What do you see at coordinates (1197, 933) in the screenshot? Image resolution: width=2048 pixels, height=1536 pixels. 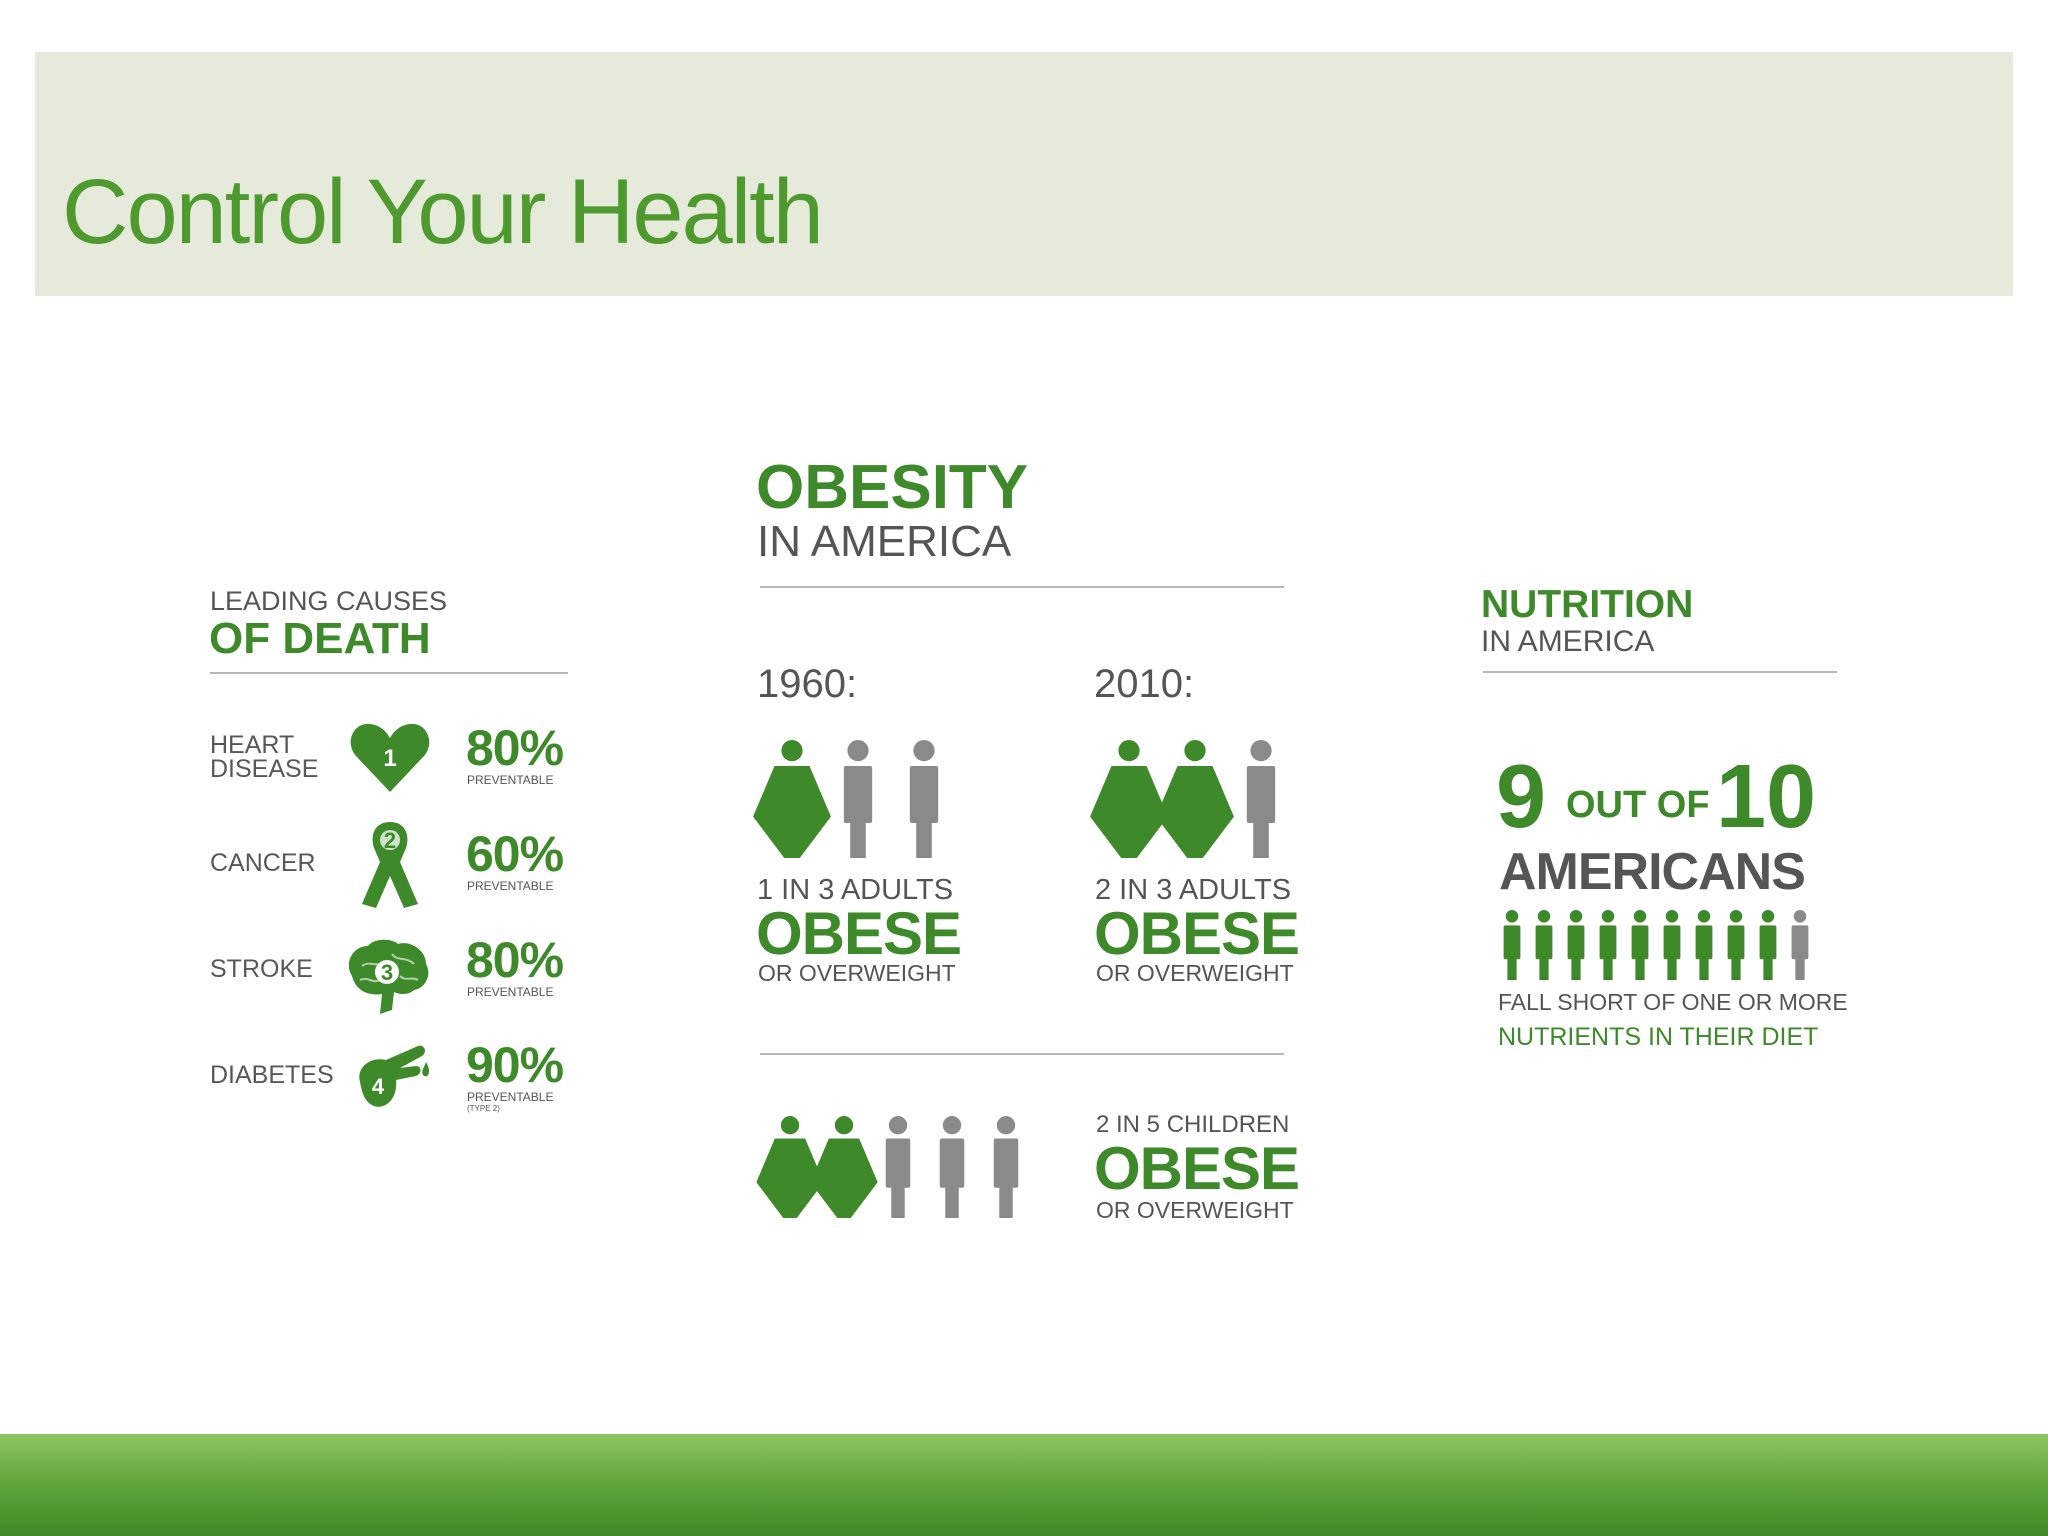 I see `obesity-2010-line2: OBESE` at bounding box center [1197, 933].